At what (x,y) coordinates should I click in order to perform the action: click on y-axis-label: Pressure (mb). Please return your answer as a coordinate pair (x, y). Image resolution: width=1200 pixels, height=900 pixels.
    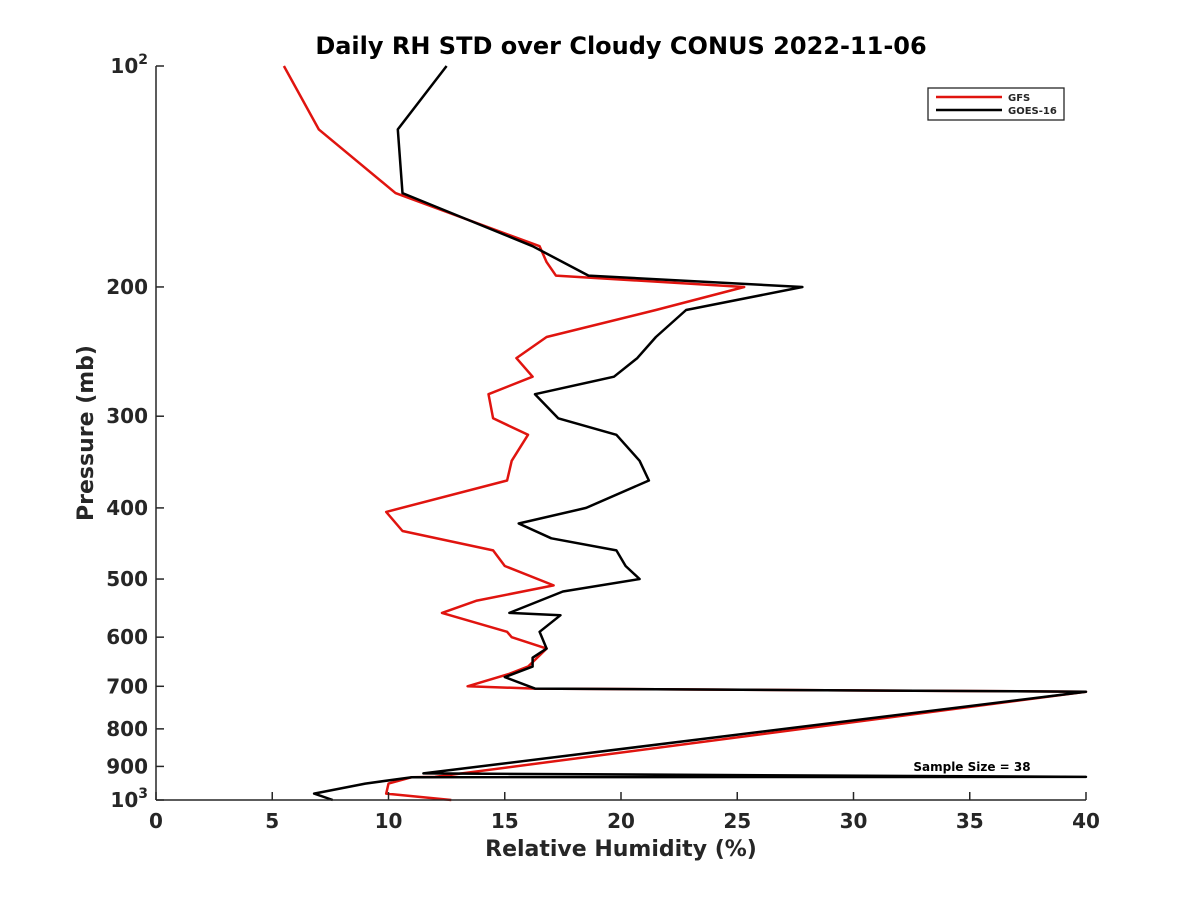
    Looking at the image, I should click on (86, 433).